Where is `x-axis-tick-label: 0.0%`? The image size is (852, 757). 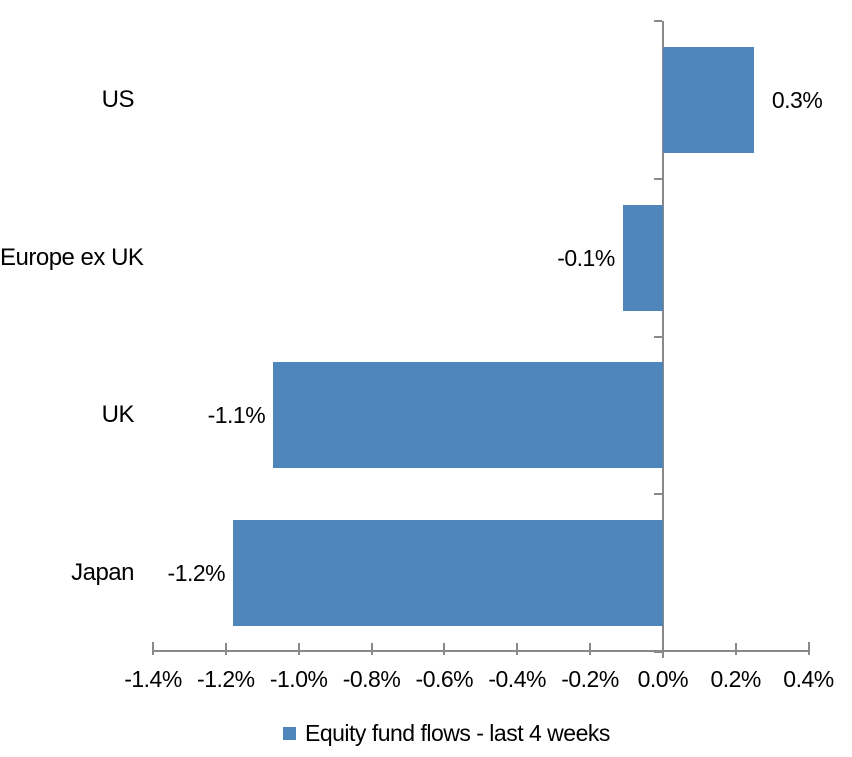
x-axis-tick-label: 0.0% is located at coordinates (663, 679).